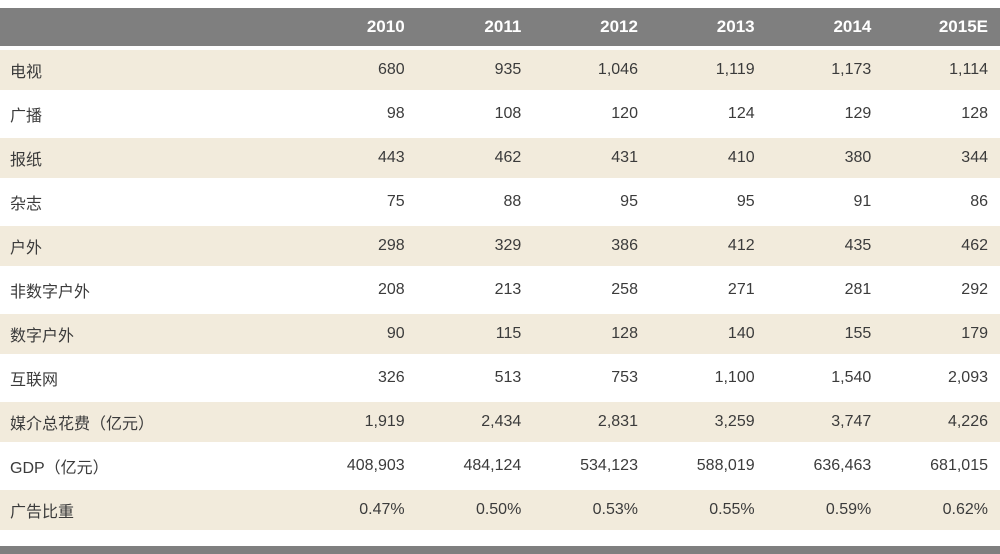 The image size is (1000, 554). What do you see at coordinates (358, 336) in the screenshot?
I see `value-cell: 90` at bounding box center [358, 336].